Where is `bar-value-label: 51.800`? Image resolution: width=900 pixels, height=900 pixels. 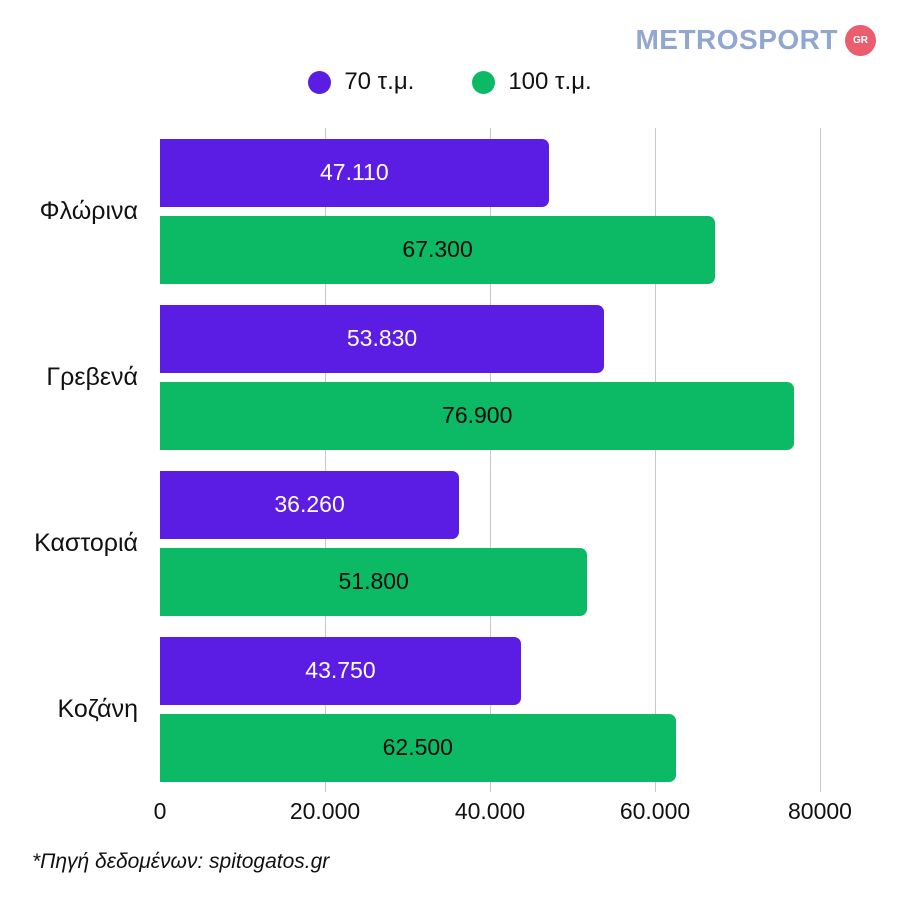
bar-value-label: 51.800 is located at coordinates (373, 581).